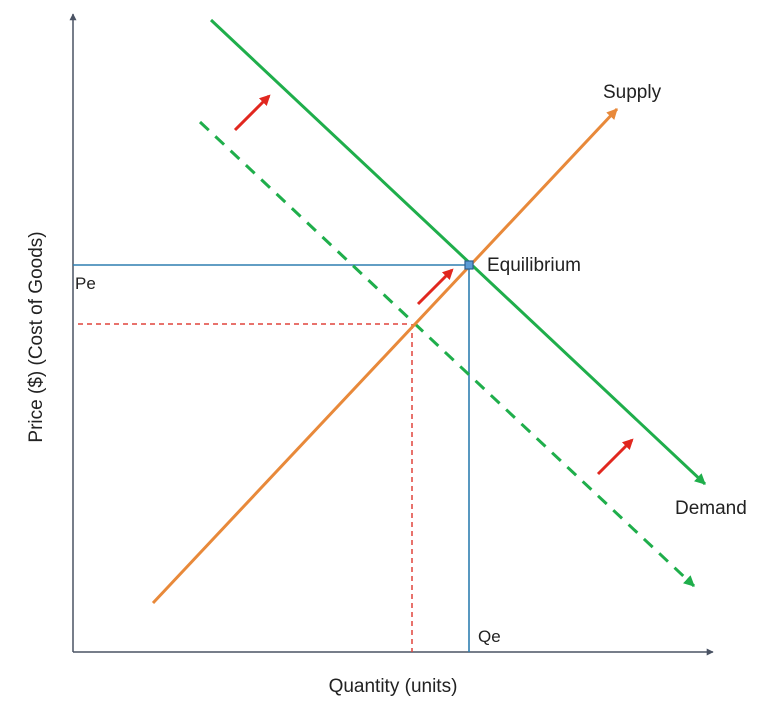 The height and width of the screenshot is (704, 768). I want to click on qe-label: Qe, so click(489, 636).